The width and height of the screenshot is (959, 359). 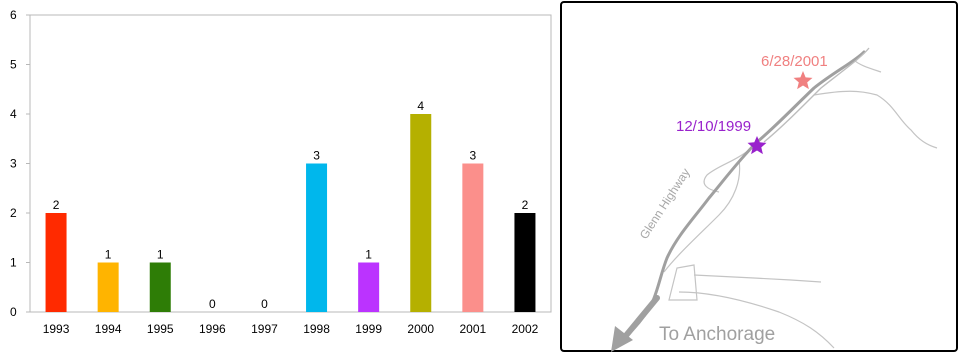 What do you see at coordinates (291, 329) in the screenshot?
I see `x-axis-ticks: 1993 1994 1995 1996 1997 1998 1999 2000 2001 2002` at bounding box center [291, 329].